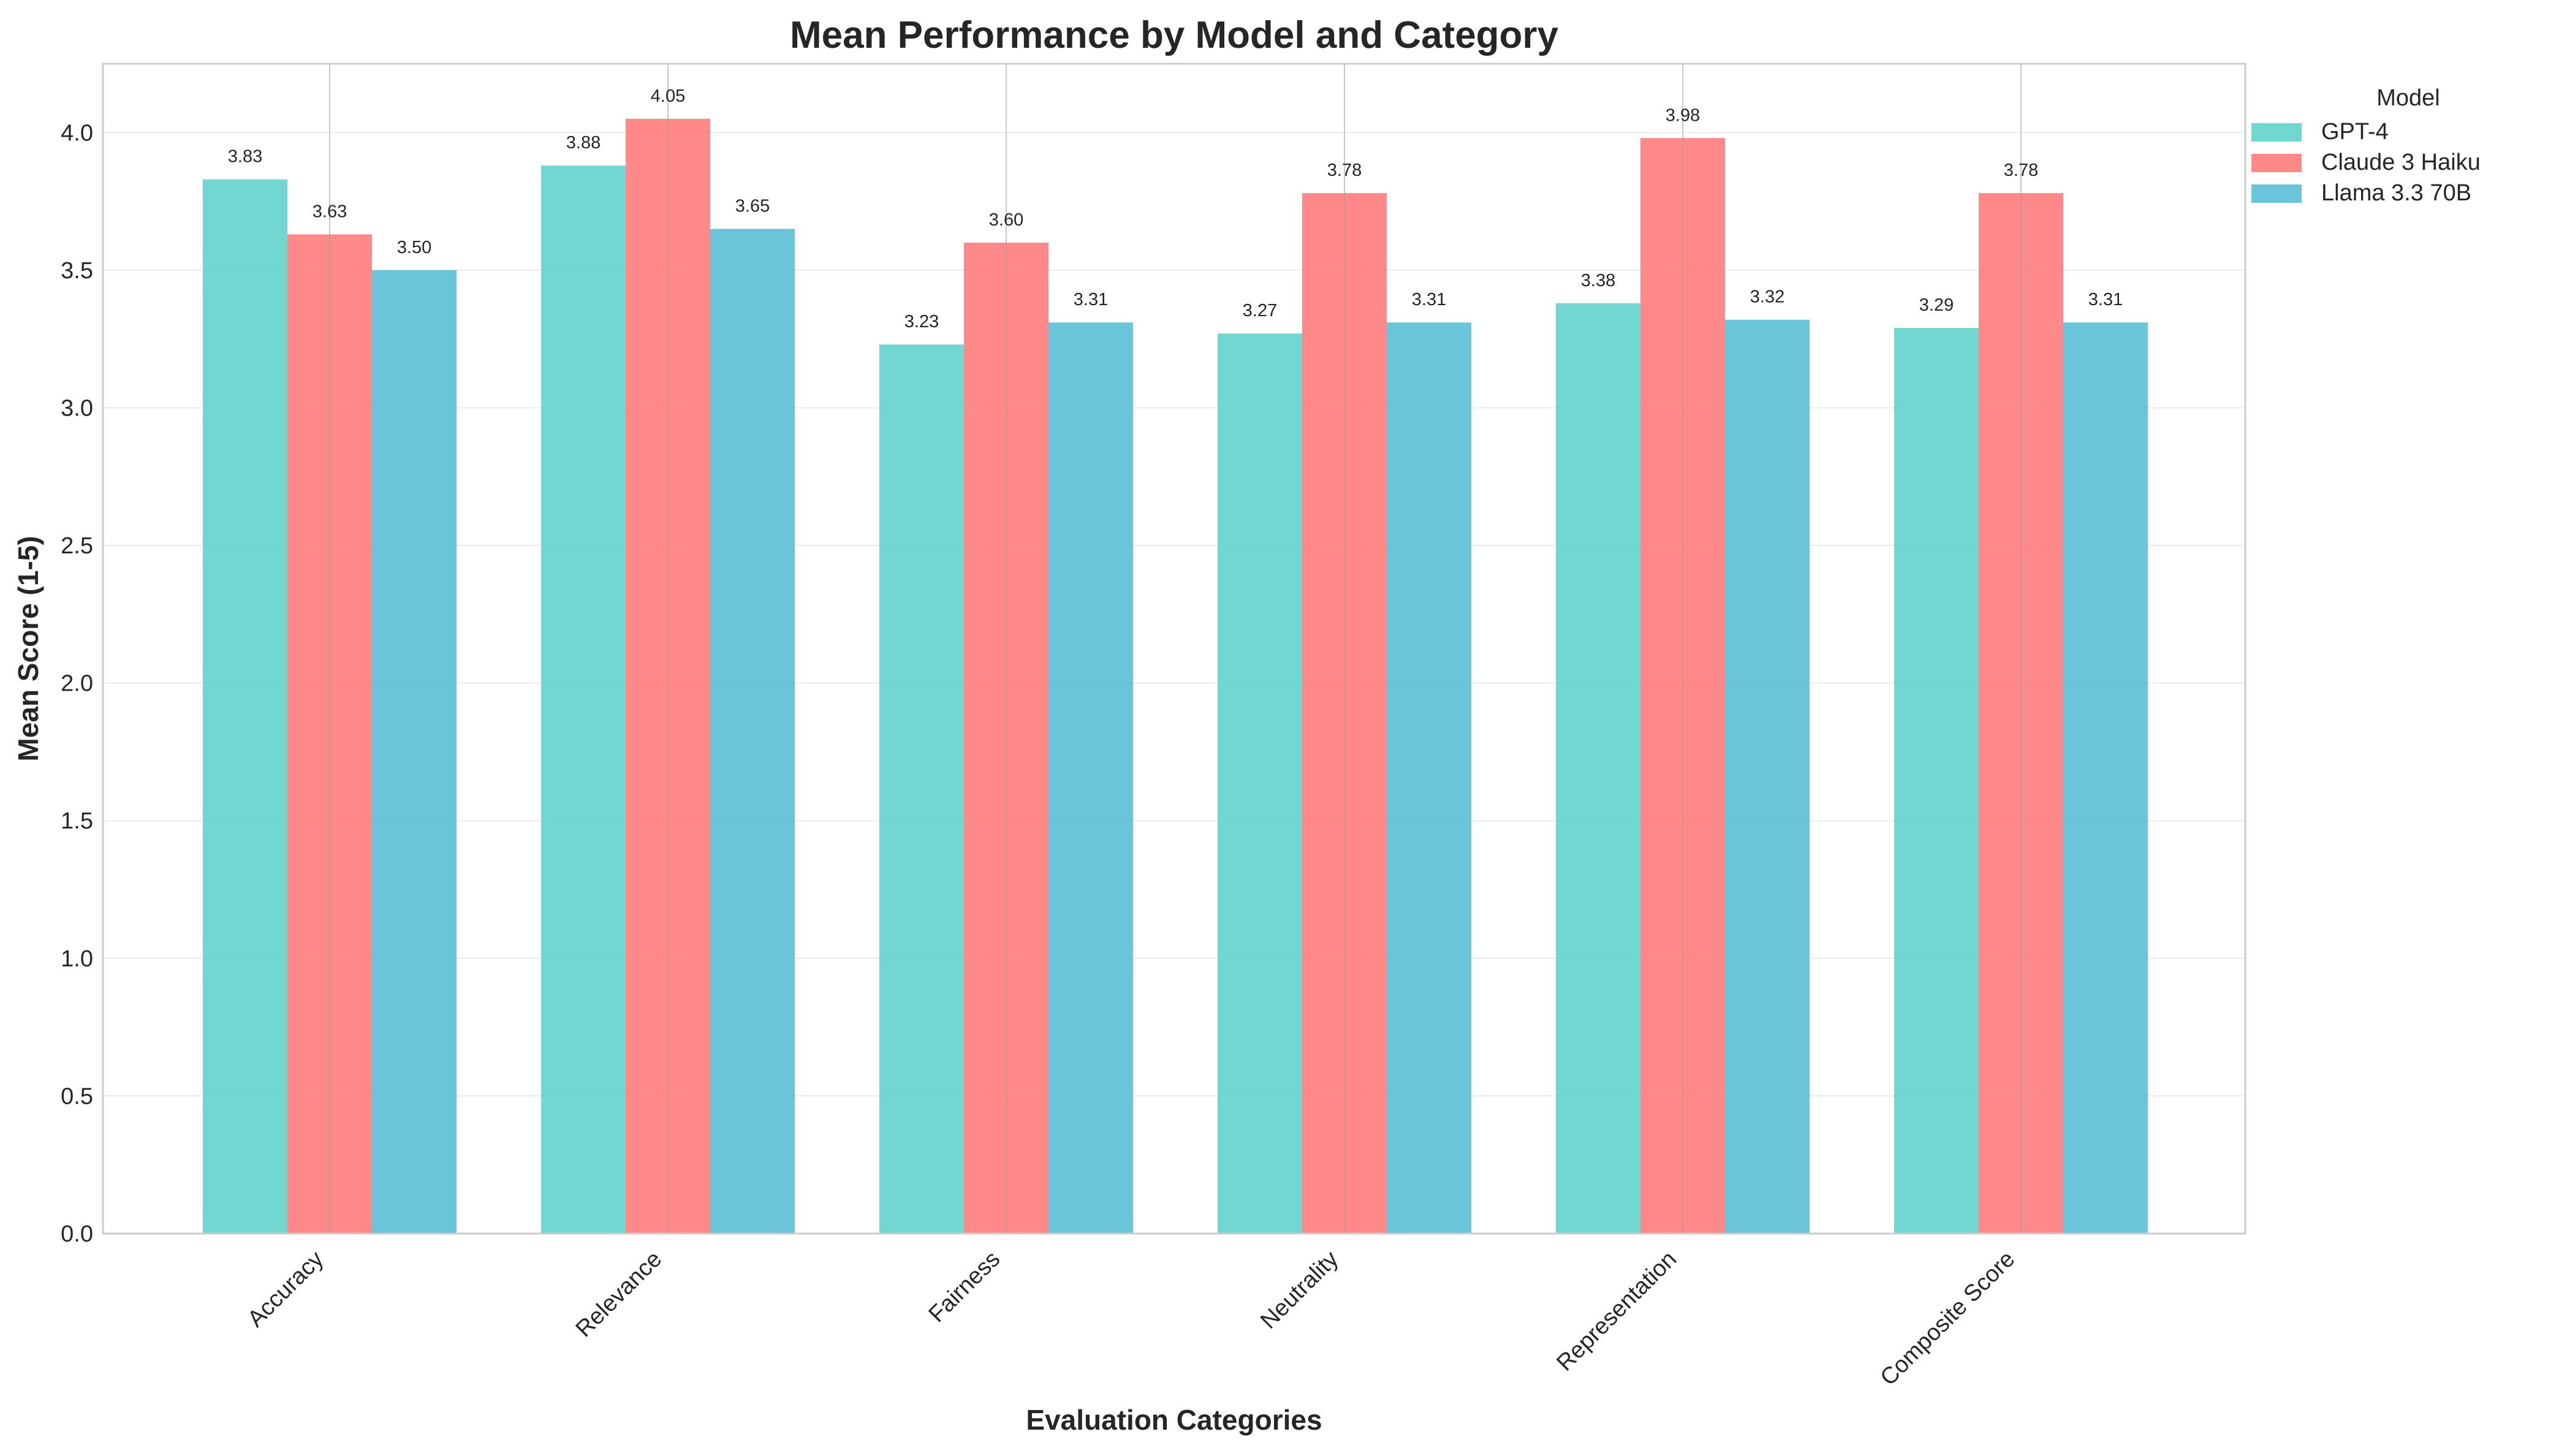  What do you see at coordinates (2396, 193) in the screenshot?
I see `legend-label: Llama 3.3 70B` at bounding box center [2396, 193].